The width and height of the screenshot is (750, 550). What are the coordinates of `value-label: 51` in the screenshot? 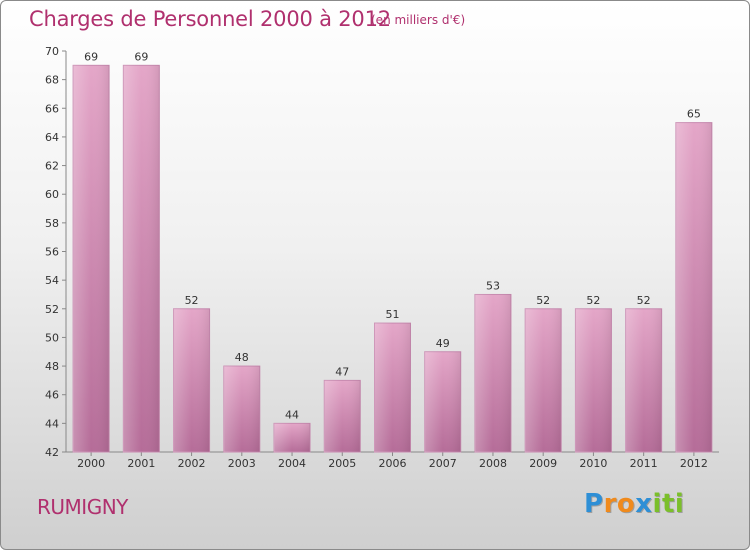 It's located at (393, 314).